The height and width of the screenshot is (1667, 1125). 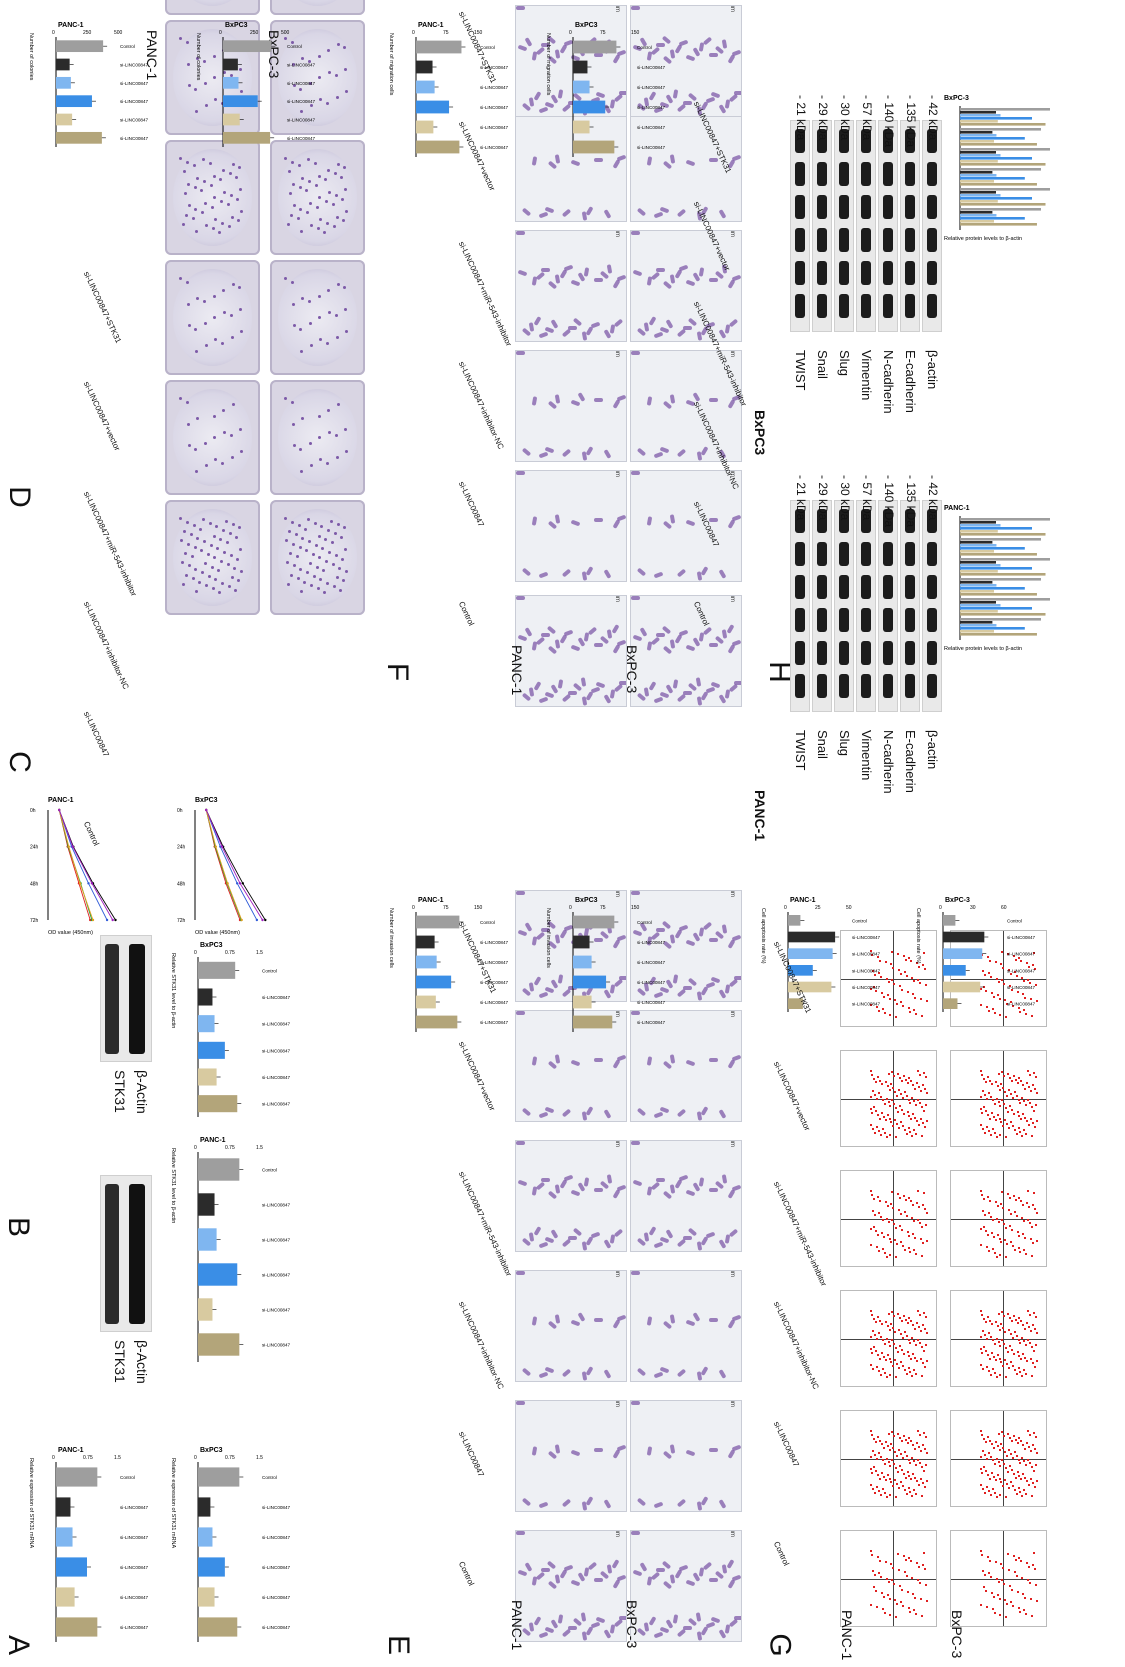 What do you see at coordinates (571, 286) in the screenshot?
I see `microscopy-image: 50 μm` at bounding box center [571, 286].